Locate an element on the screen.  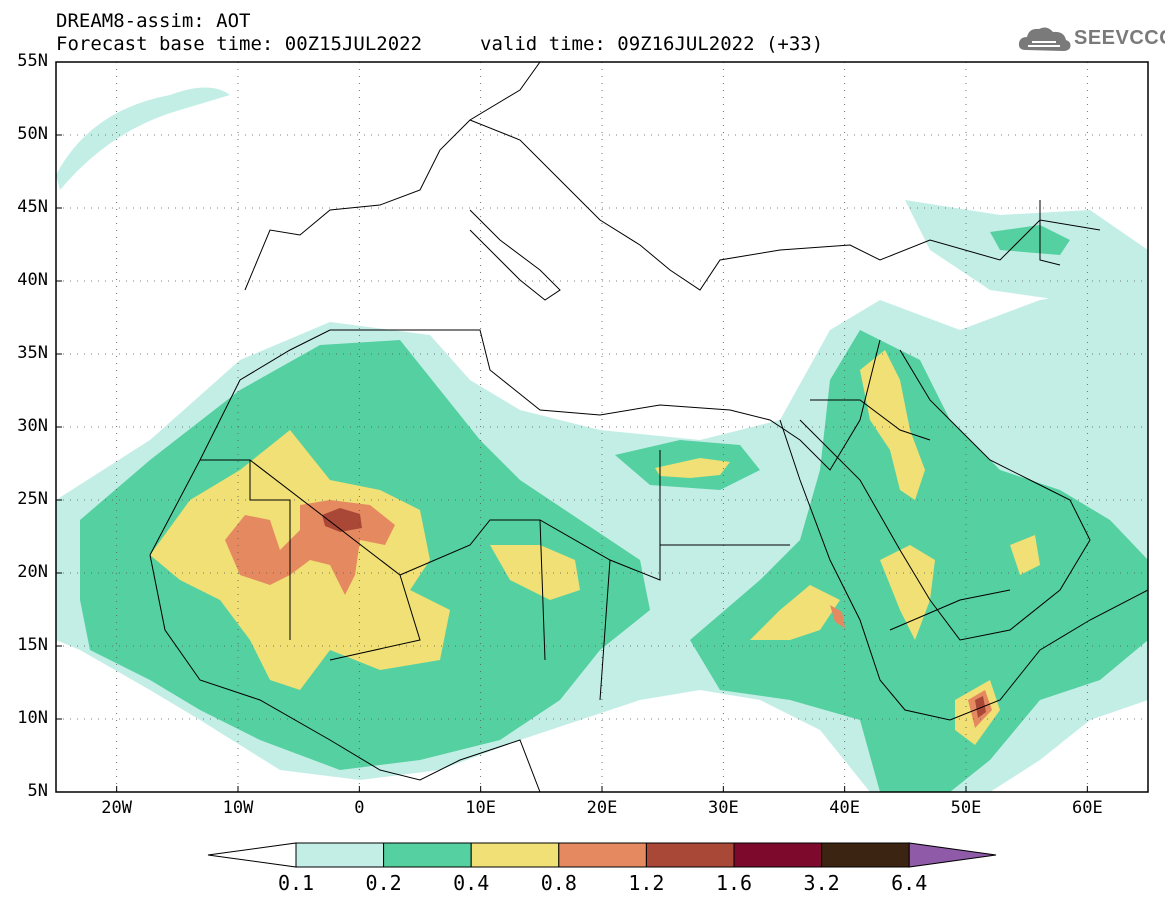
coastline-red-sea is located at coordinates (963, 570).